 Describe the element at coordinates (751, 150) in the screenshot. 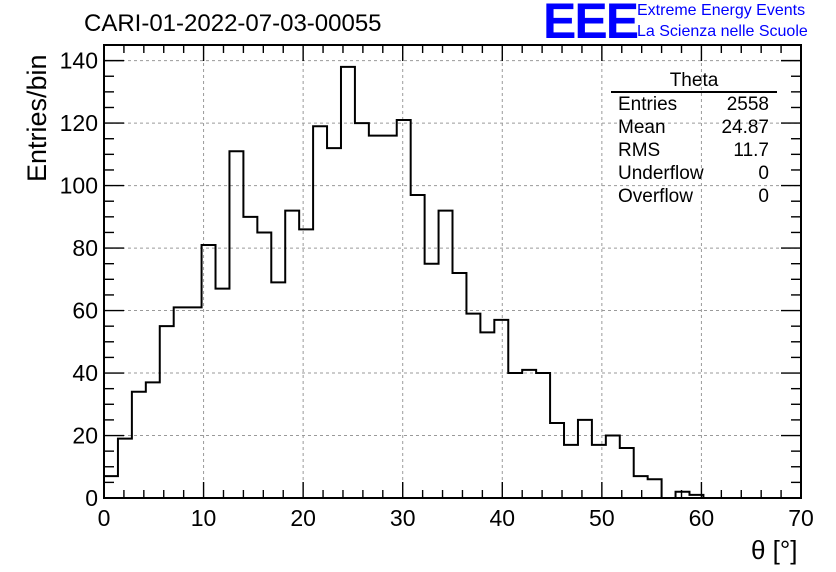

I see `stats-value: 11.7` at that location.